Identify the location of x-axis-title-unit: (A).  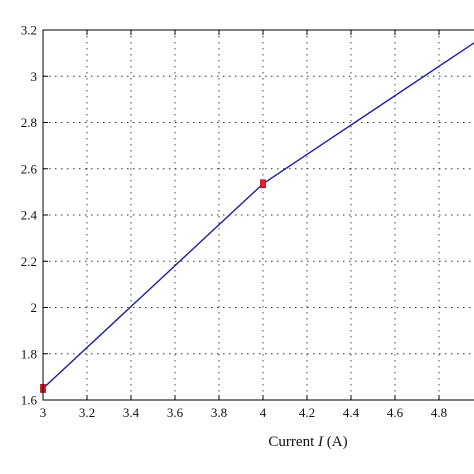
(335, 442).